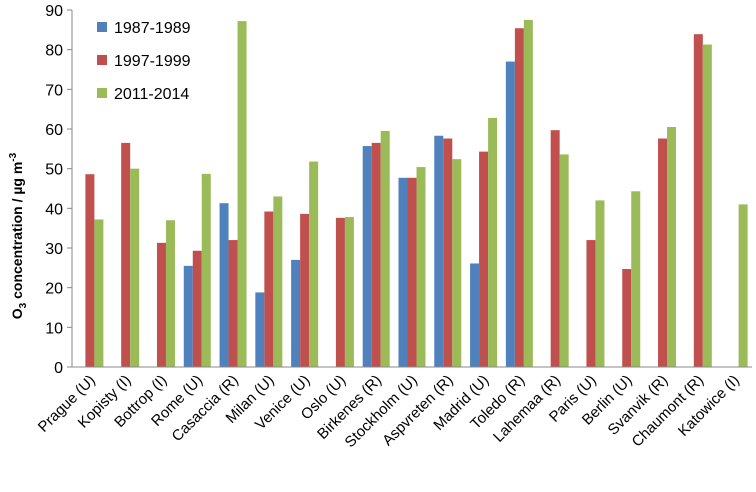 This screenshot has width=756, height=492. Describe the element at coordinates (54, 51) in the screenshot. I see `y-tick-label: 80` at that location.